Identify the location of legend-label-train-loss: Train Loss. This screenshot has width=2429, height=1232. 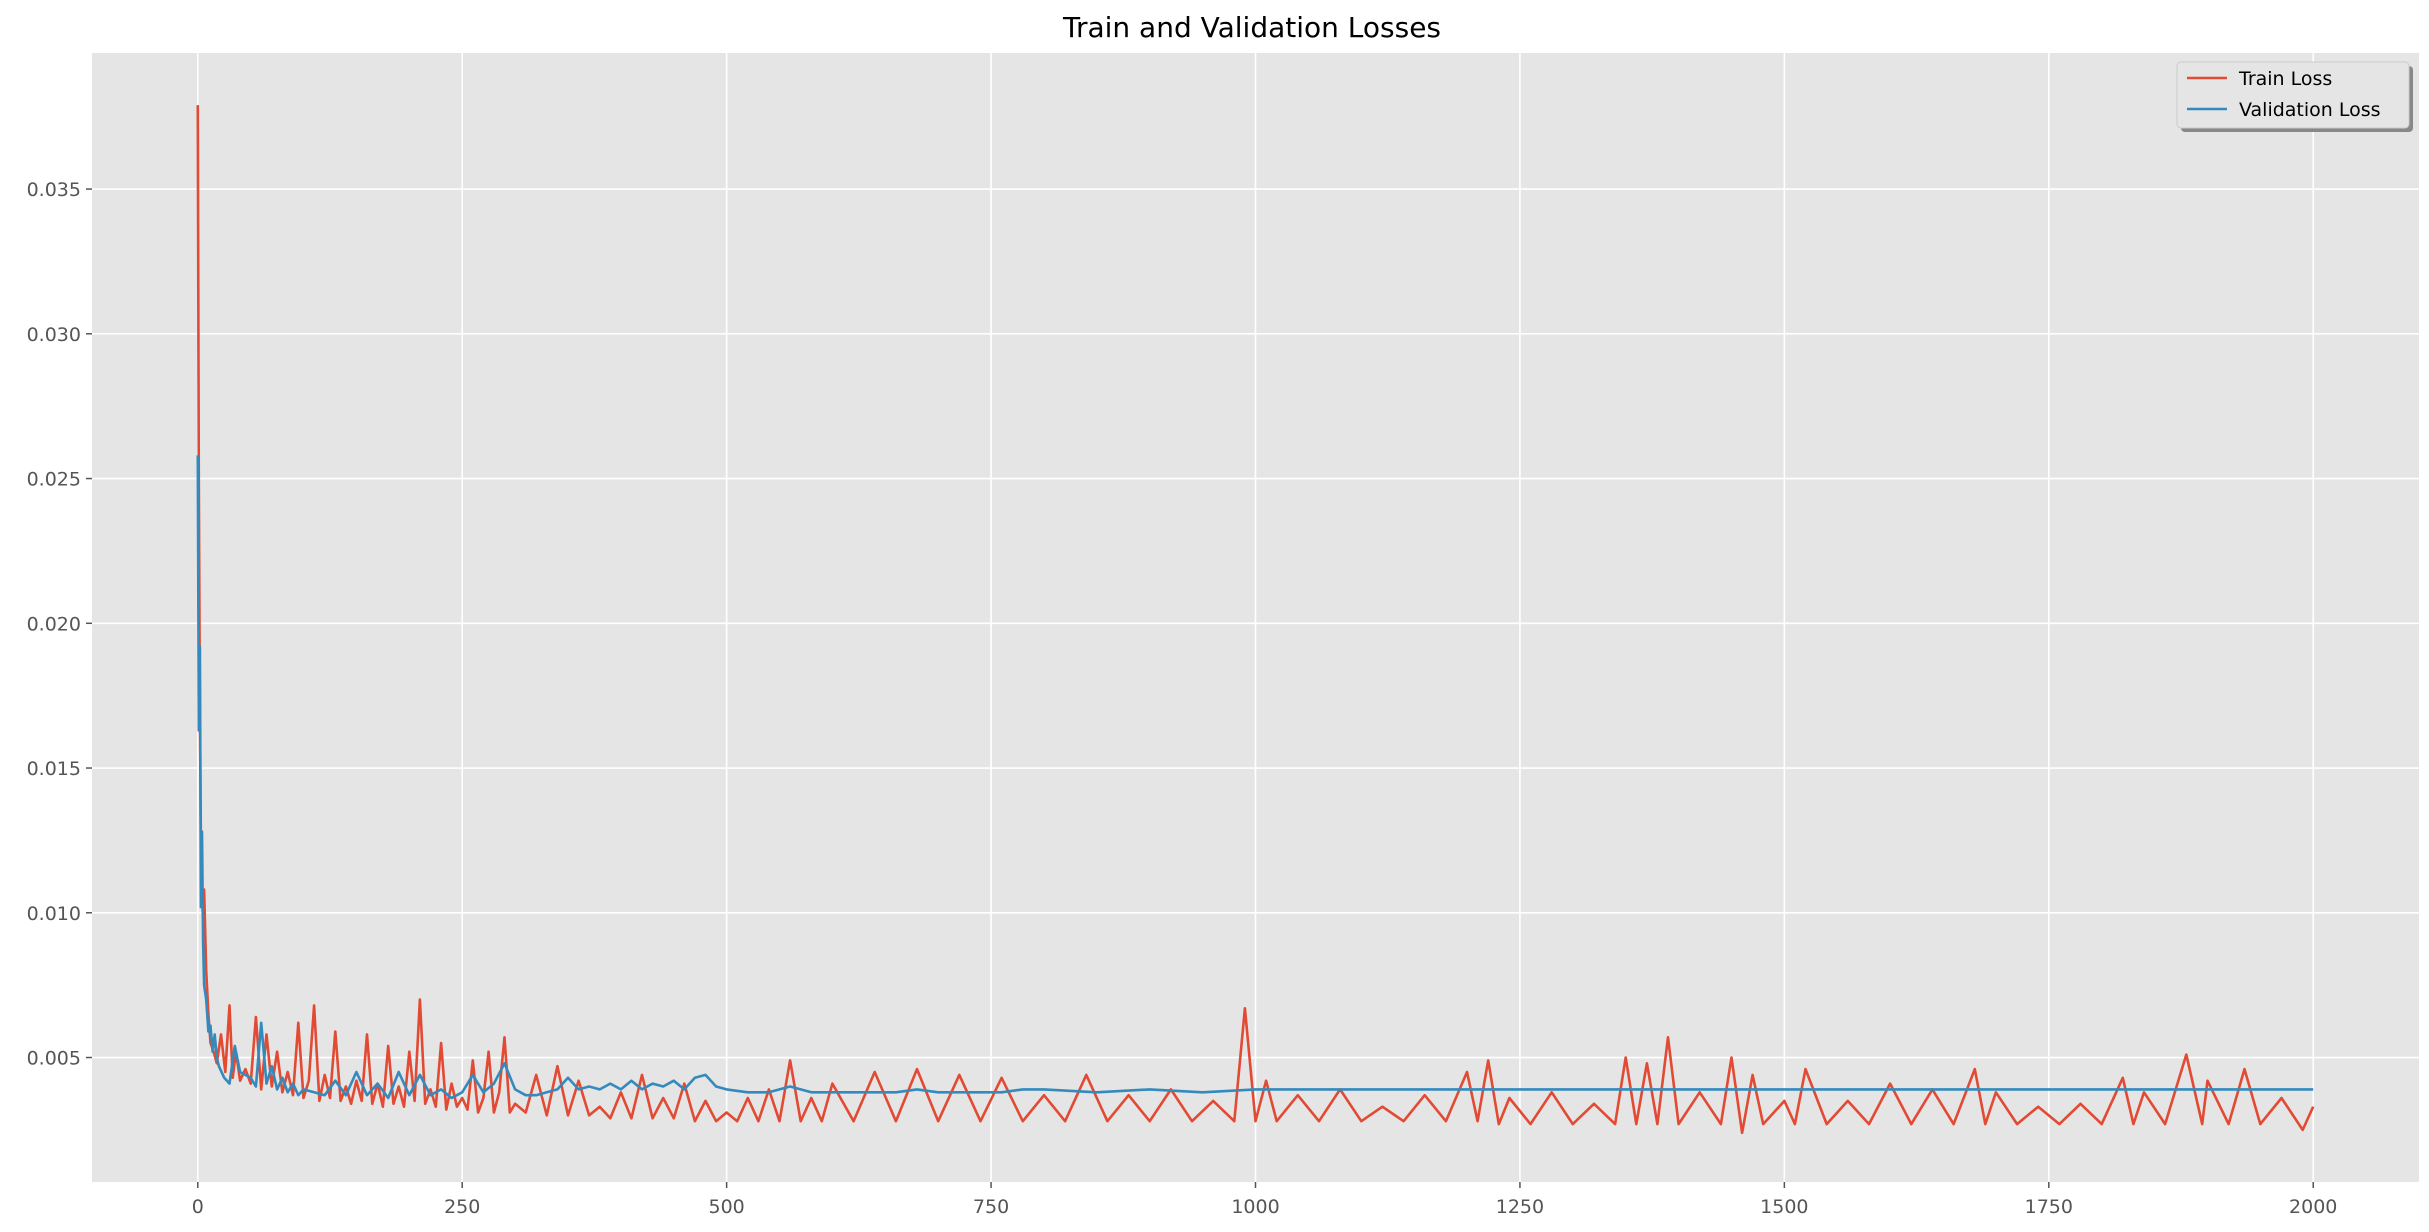
(2285, 79).